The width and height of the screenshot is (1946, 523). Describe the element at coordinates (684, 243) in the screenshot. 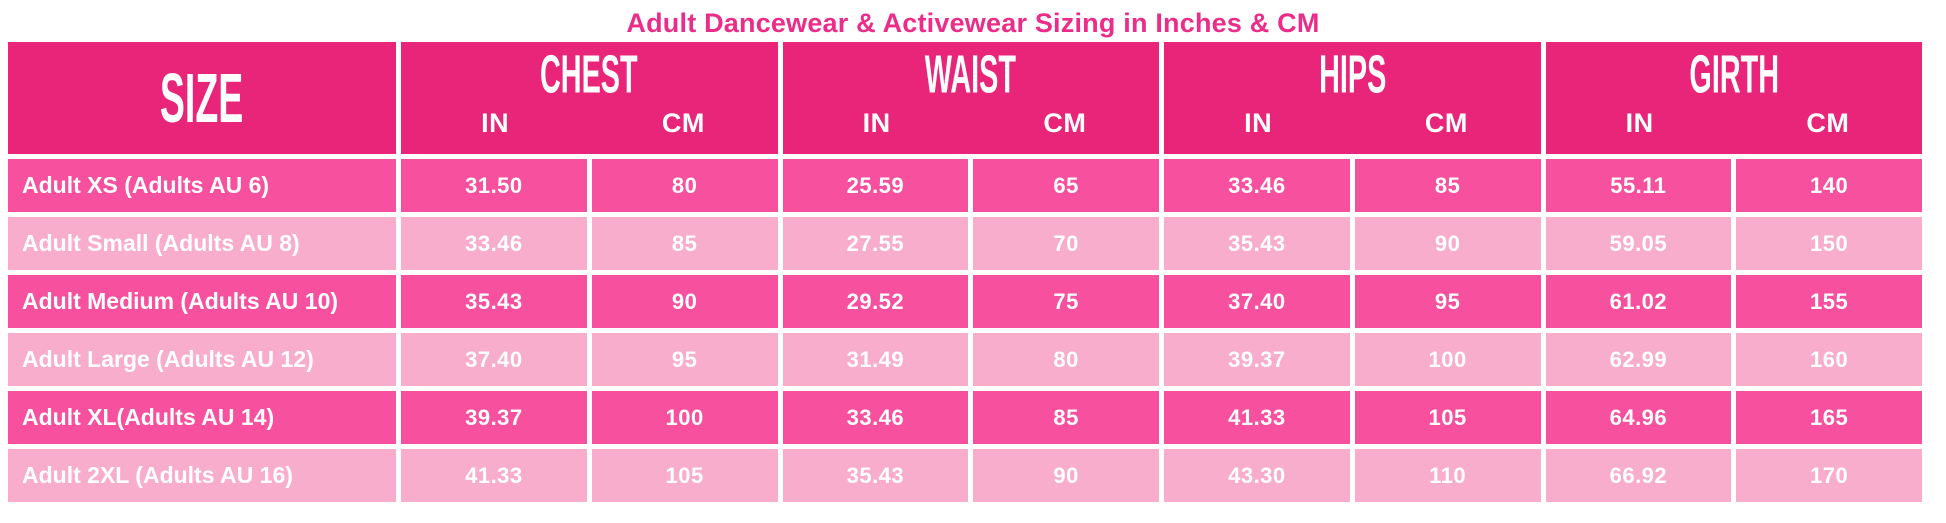

I see `row-1-chest-cm: 85` at that location.